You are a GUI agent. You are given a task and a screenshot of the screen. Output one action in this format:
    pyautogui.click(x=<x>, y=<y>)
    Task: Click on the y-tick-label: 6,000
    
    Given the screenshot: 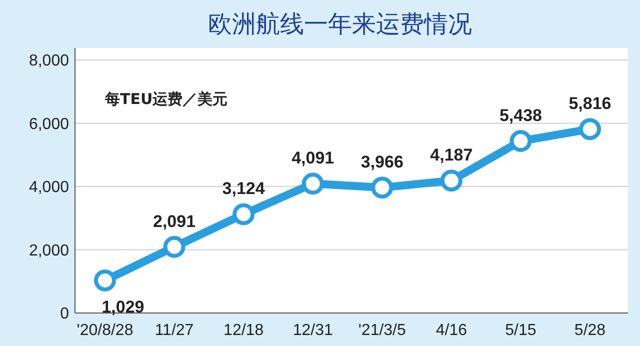 What is the action you would take?
    pyautogui.click(x=49, y=124)
    